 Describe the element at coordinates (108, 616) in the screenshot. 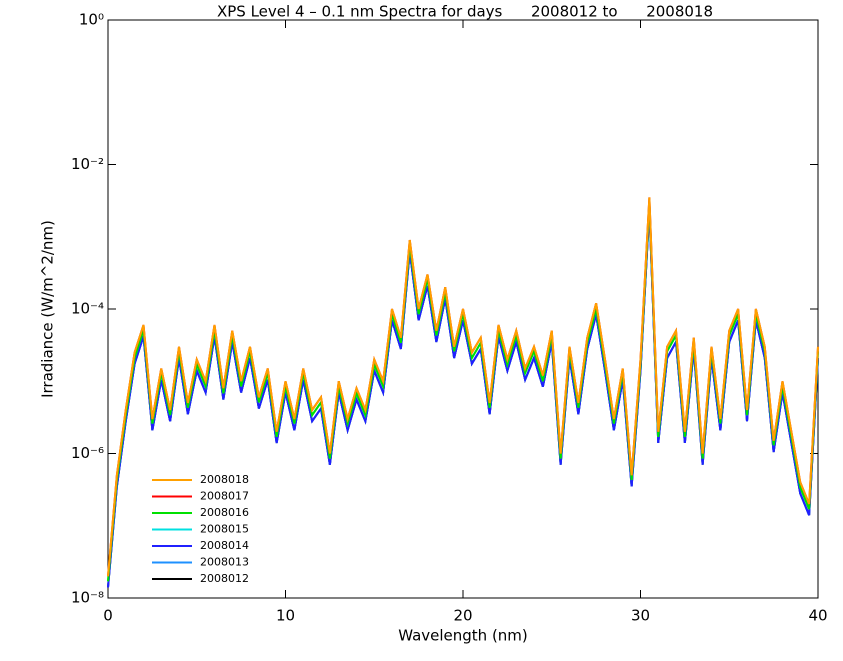

I see `x-tick-label: 0` at that location.